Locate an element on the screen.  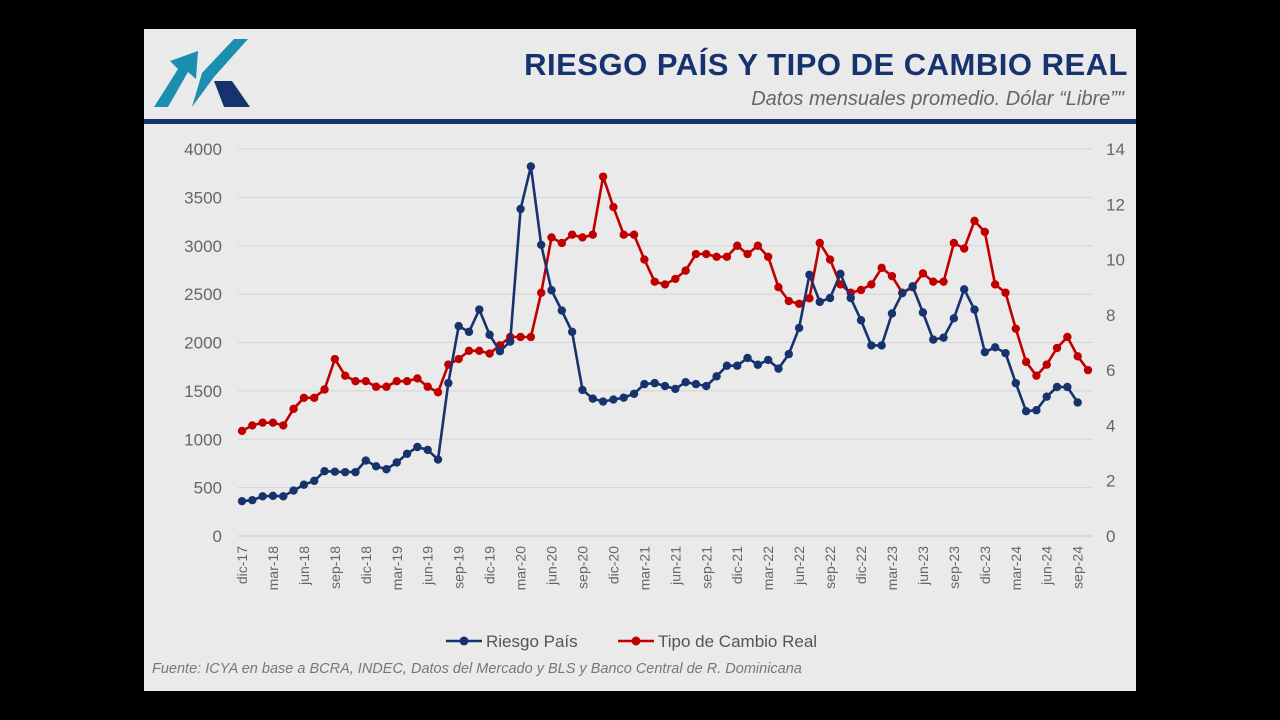
page-subtitle: Datos mensuales promedio. Dólar “Libre”" is located at coordinates (937, 99).